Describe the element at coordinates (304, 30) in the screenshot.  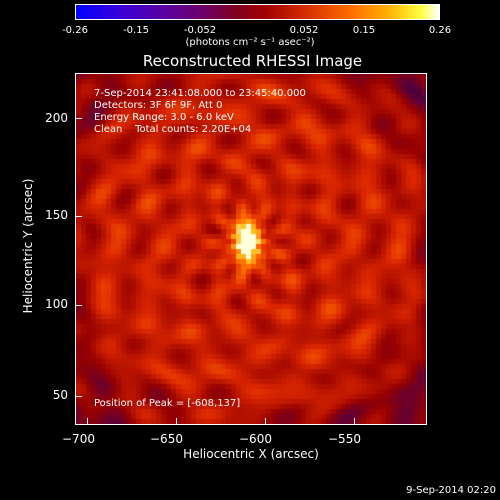
I see `colorbar-tick-label: 0.052` at that location.